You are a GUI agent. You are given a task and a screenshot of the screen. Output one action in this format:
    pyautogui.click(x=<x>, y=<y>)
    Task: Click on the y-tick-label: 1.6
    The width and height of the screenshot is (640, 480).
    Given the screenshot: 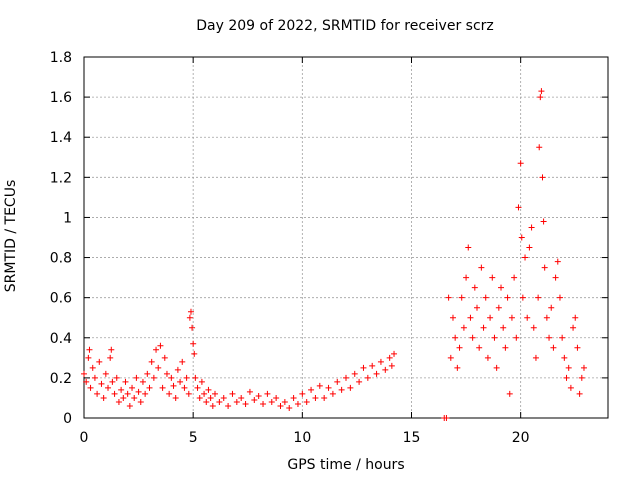 What is the action you would take?
    pyautogui.click(x=61, y=98)
    